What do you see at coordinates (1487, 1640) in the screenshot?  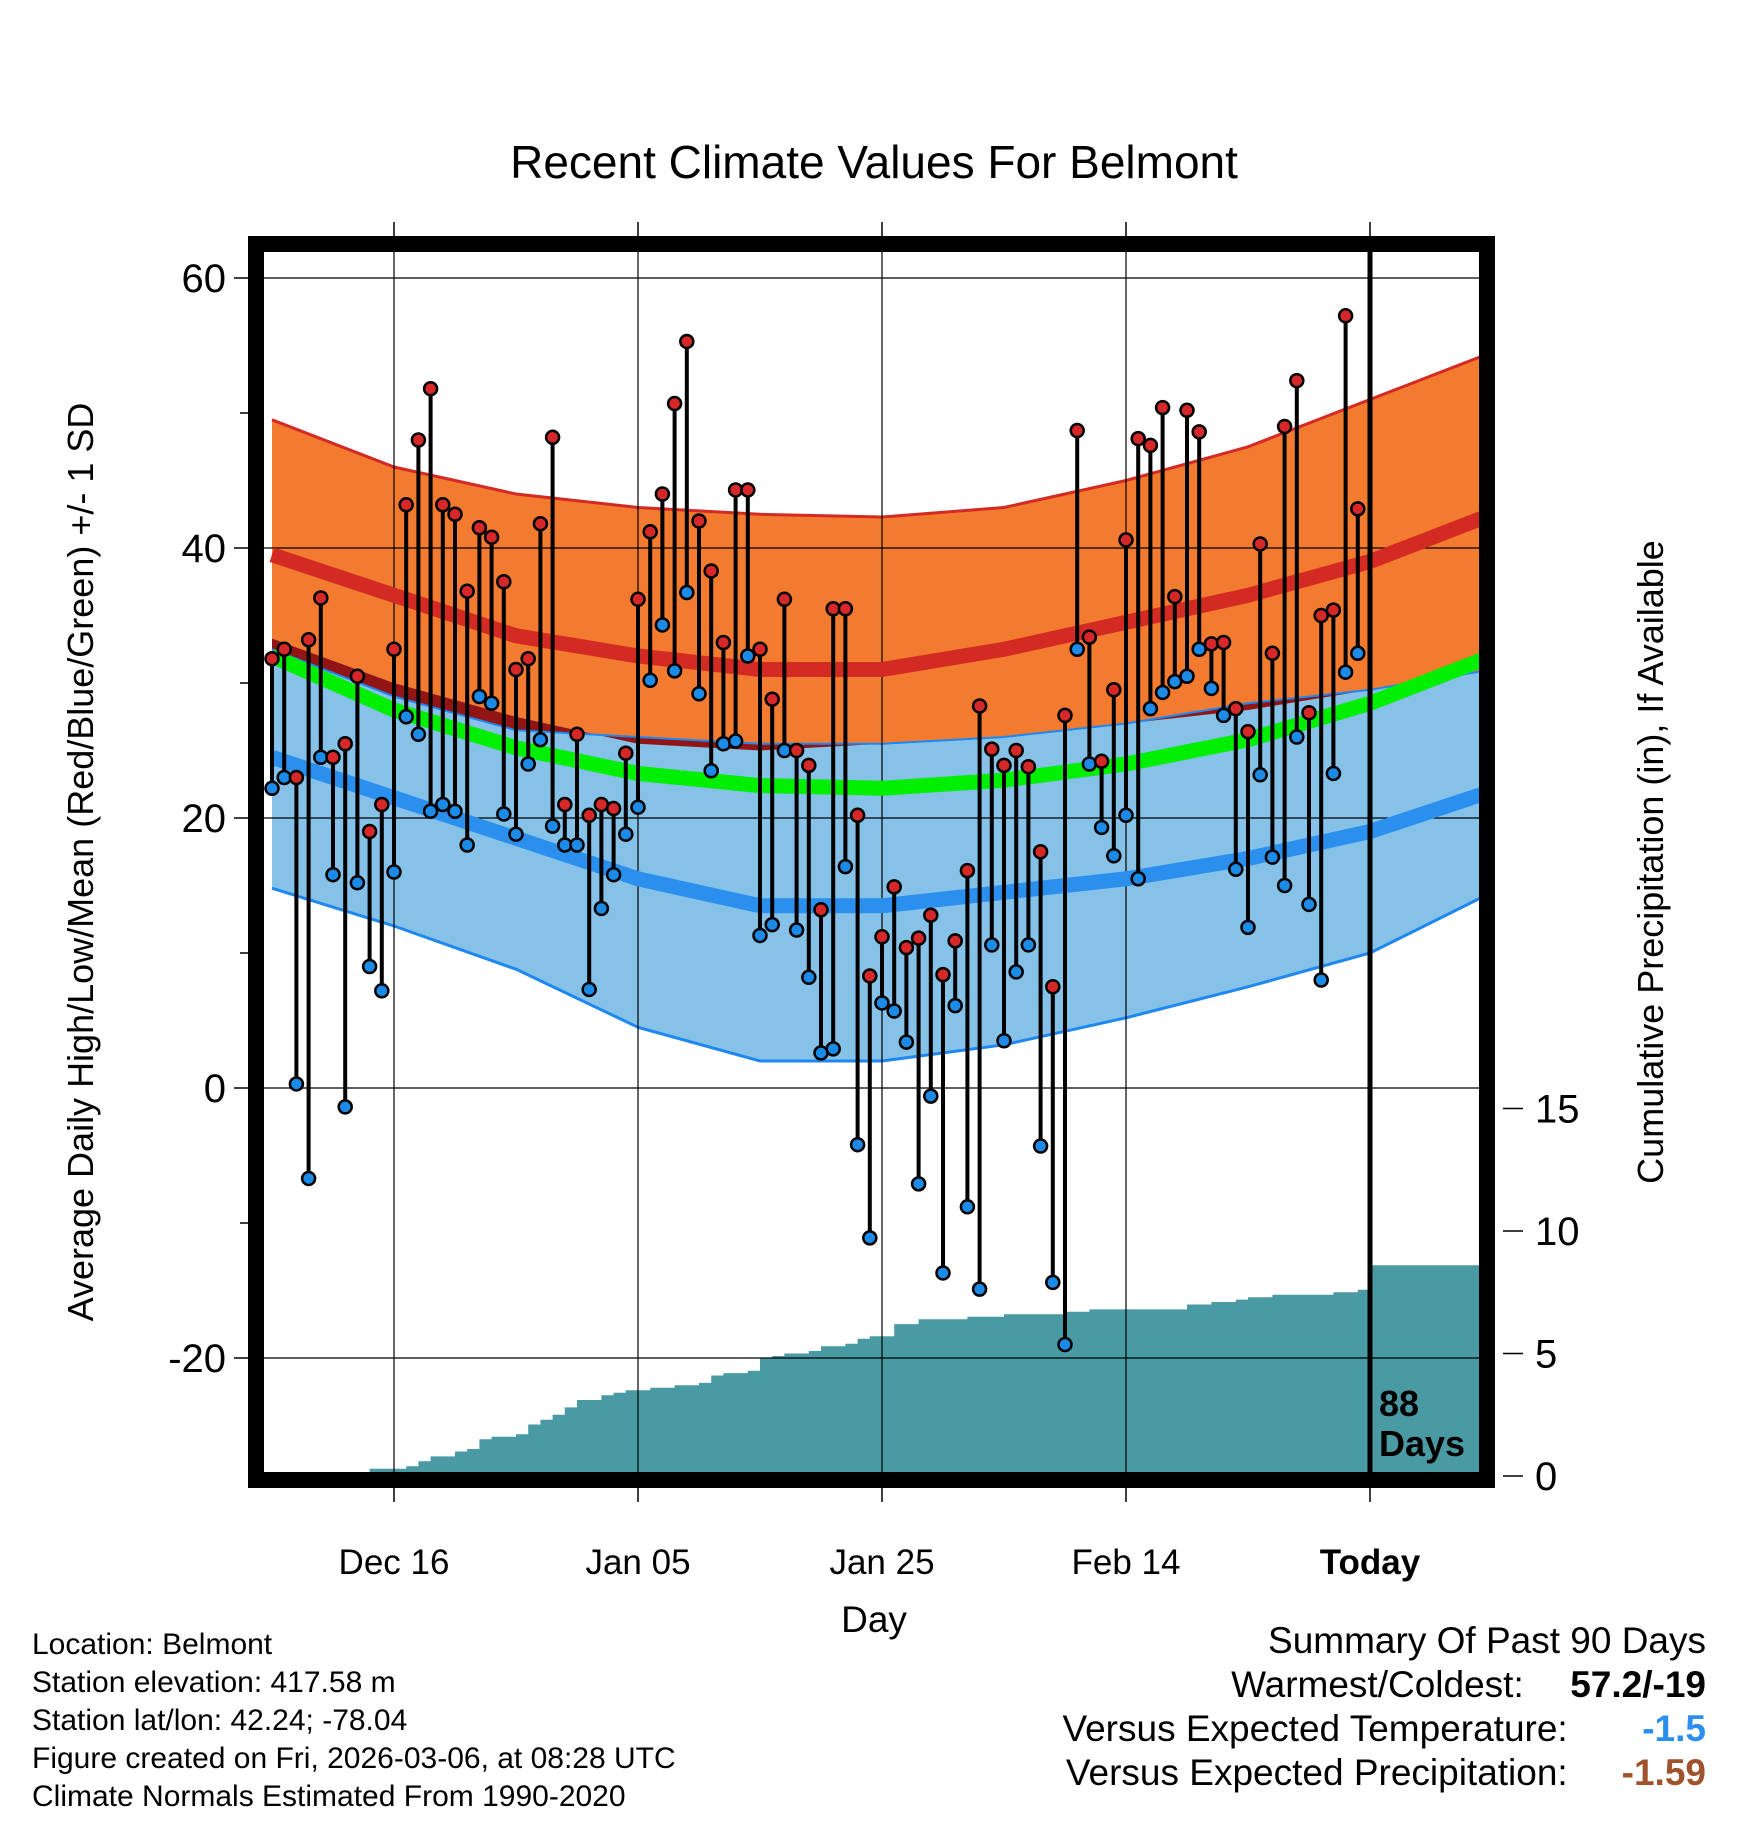 I see `summary-title: Summary Of Past 90 Days` at bounding box center [1487, 1640].